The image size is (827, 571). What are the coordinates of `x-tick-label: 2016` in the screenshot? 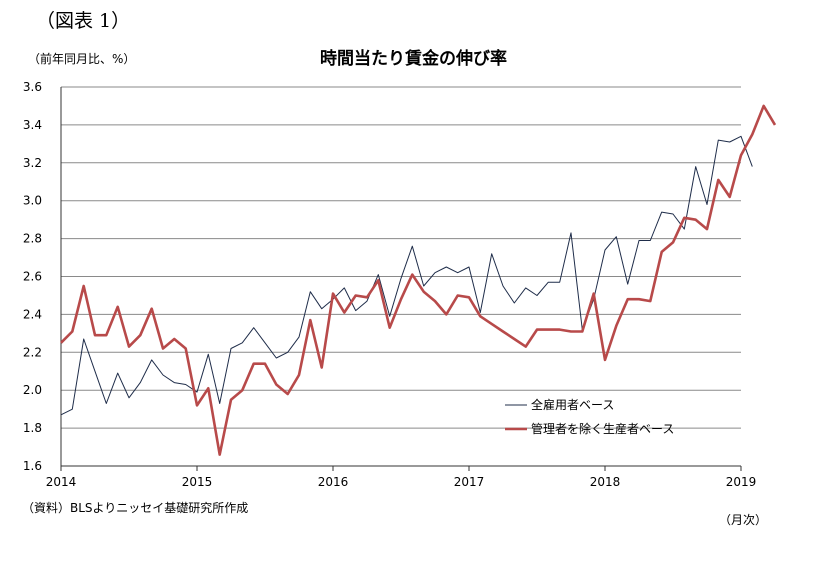 It's located at (333, 482).